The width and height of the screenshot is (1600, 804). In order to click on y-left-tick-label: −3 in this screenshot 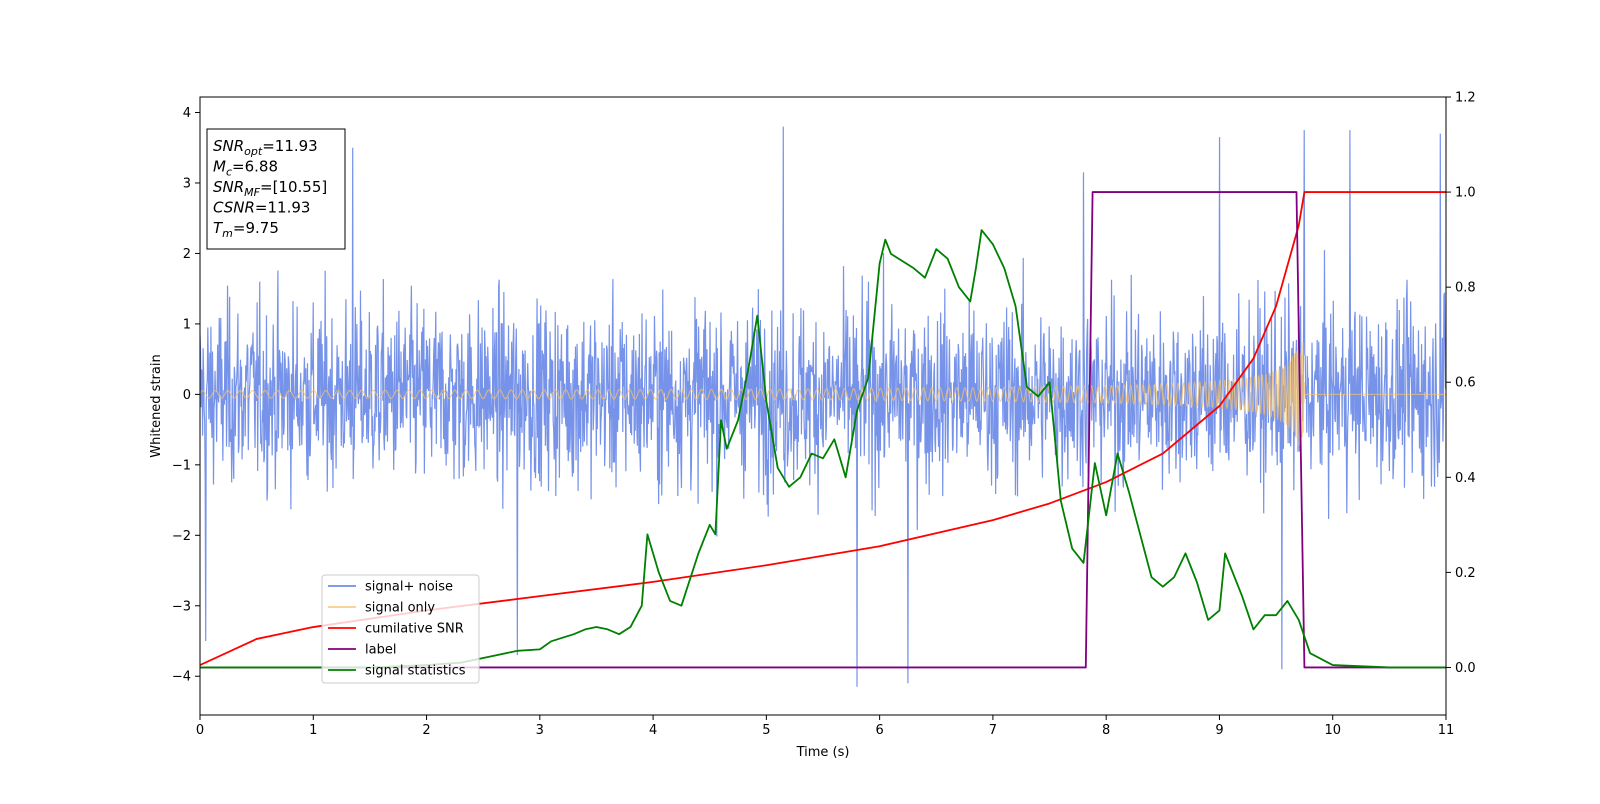, I will do `click(181, 606)`.